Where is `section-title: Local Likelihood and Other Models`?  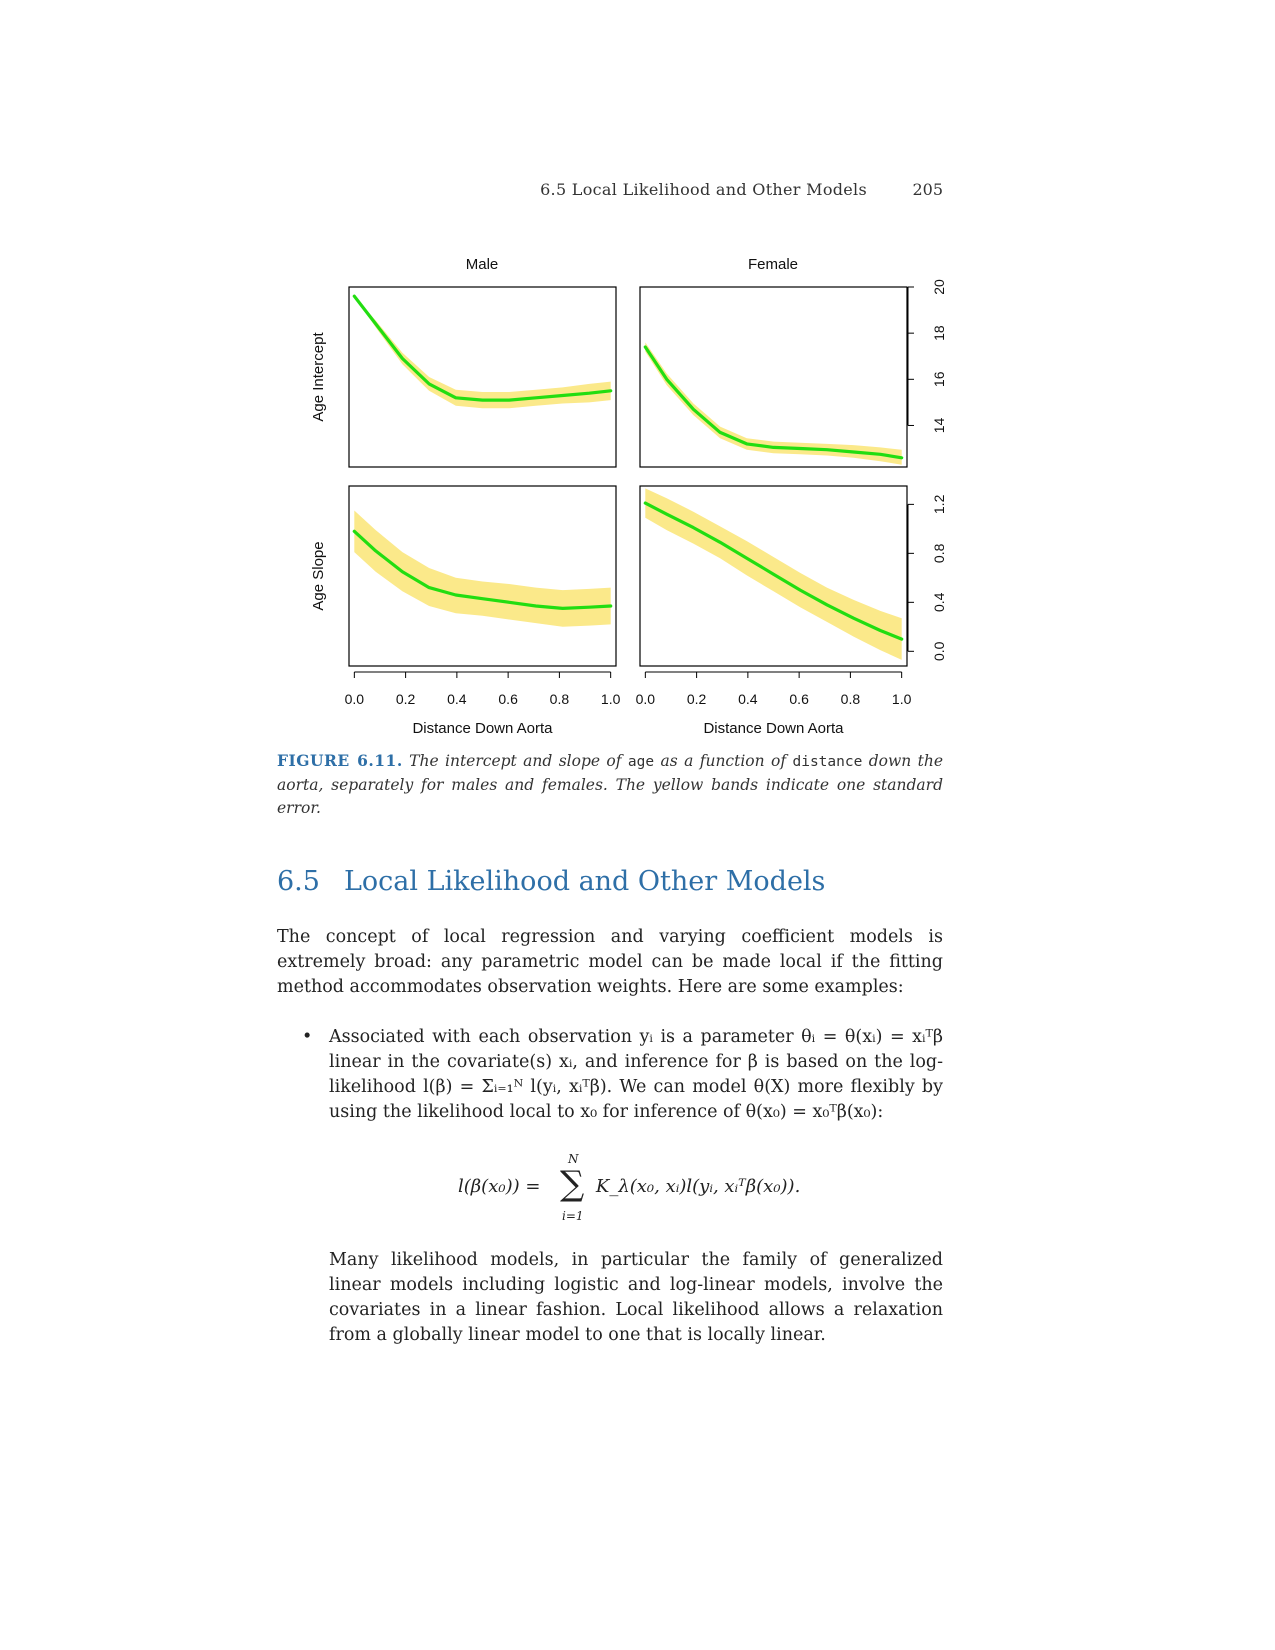
section-title: Local Likelihood and Other Models is located at coordinates (585, 881).